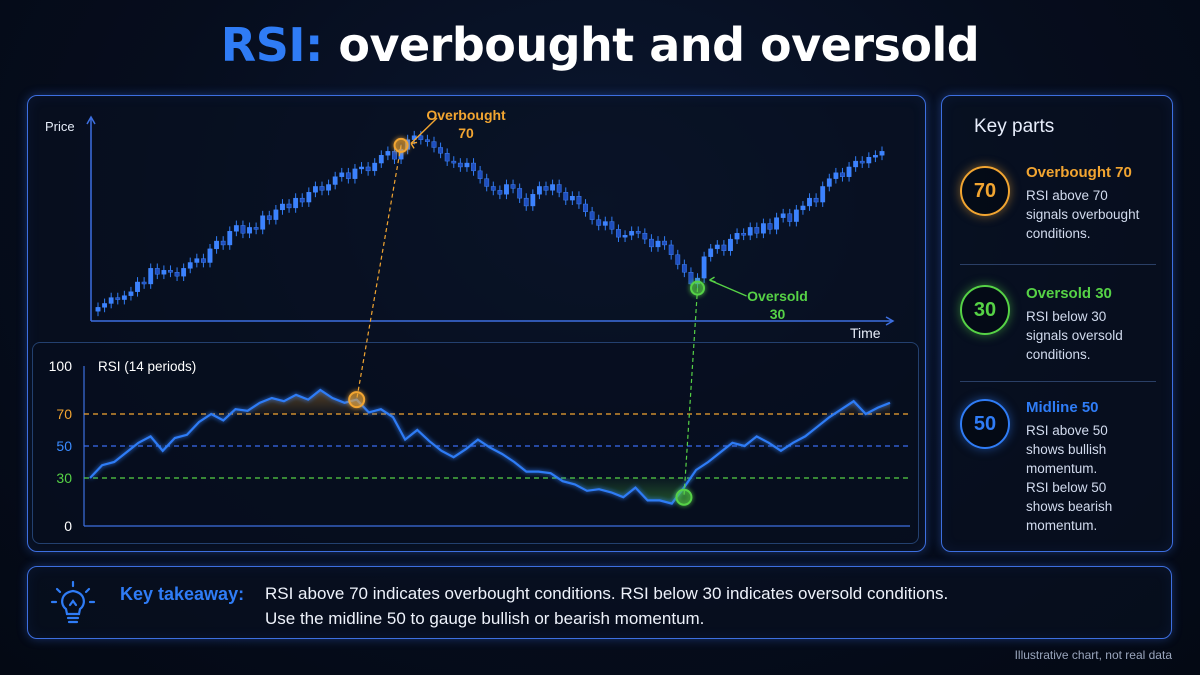  Describe the element at coordinates (985, 310) in the screenshot. I see `oversold-badge: 30` at that location.